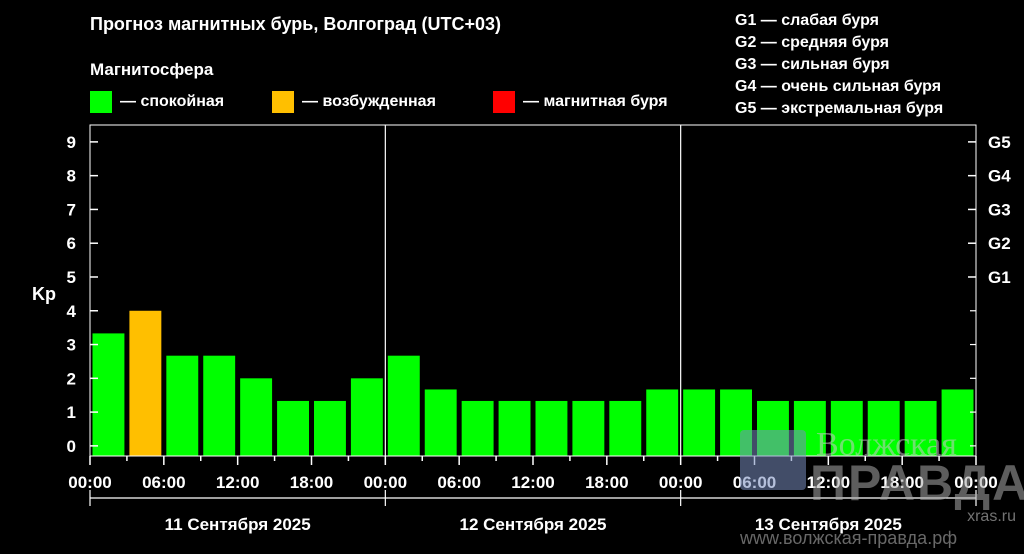 The image size is (1024, 554). Describe the element at coordinates (999, 277) in the screenshot. I see `g-tick-label: G1` at that location.